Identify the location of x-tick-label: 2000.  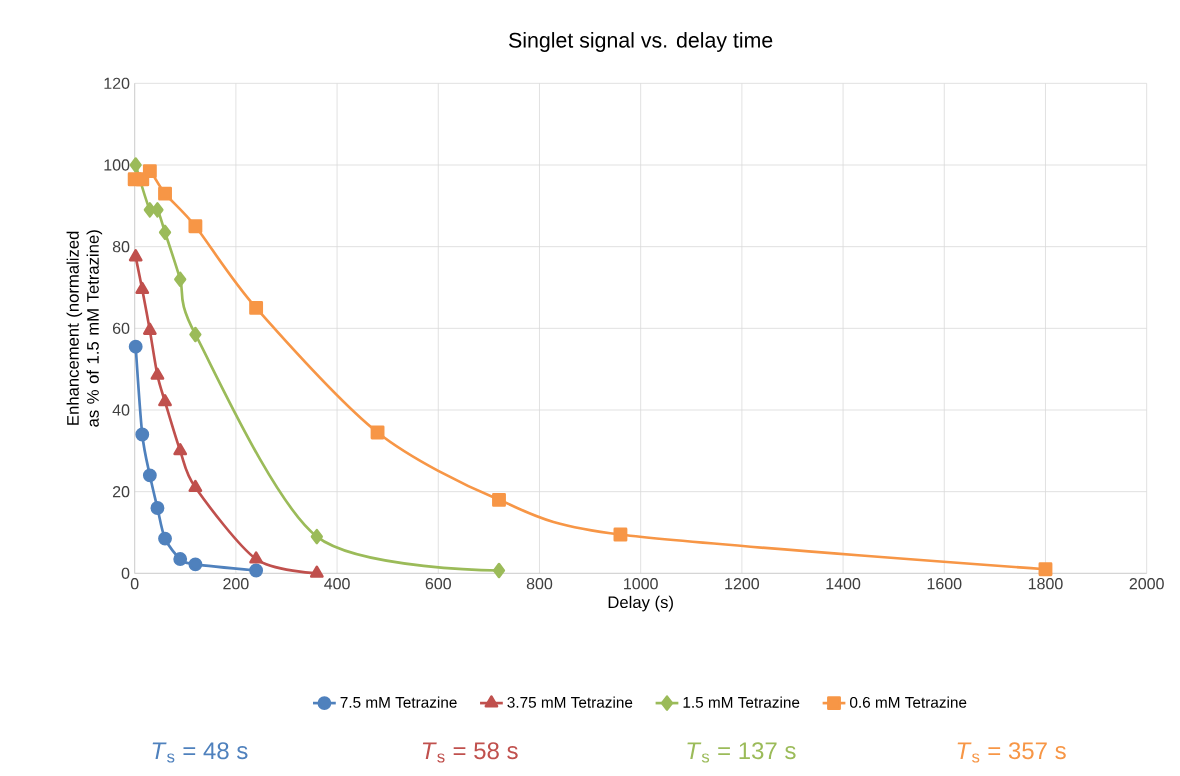
(1146, 584).